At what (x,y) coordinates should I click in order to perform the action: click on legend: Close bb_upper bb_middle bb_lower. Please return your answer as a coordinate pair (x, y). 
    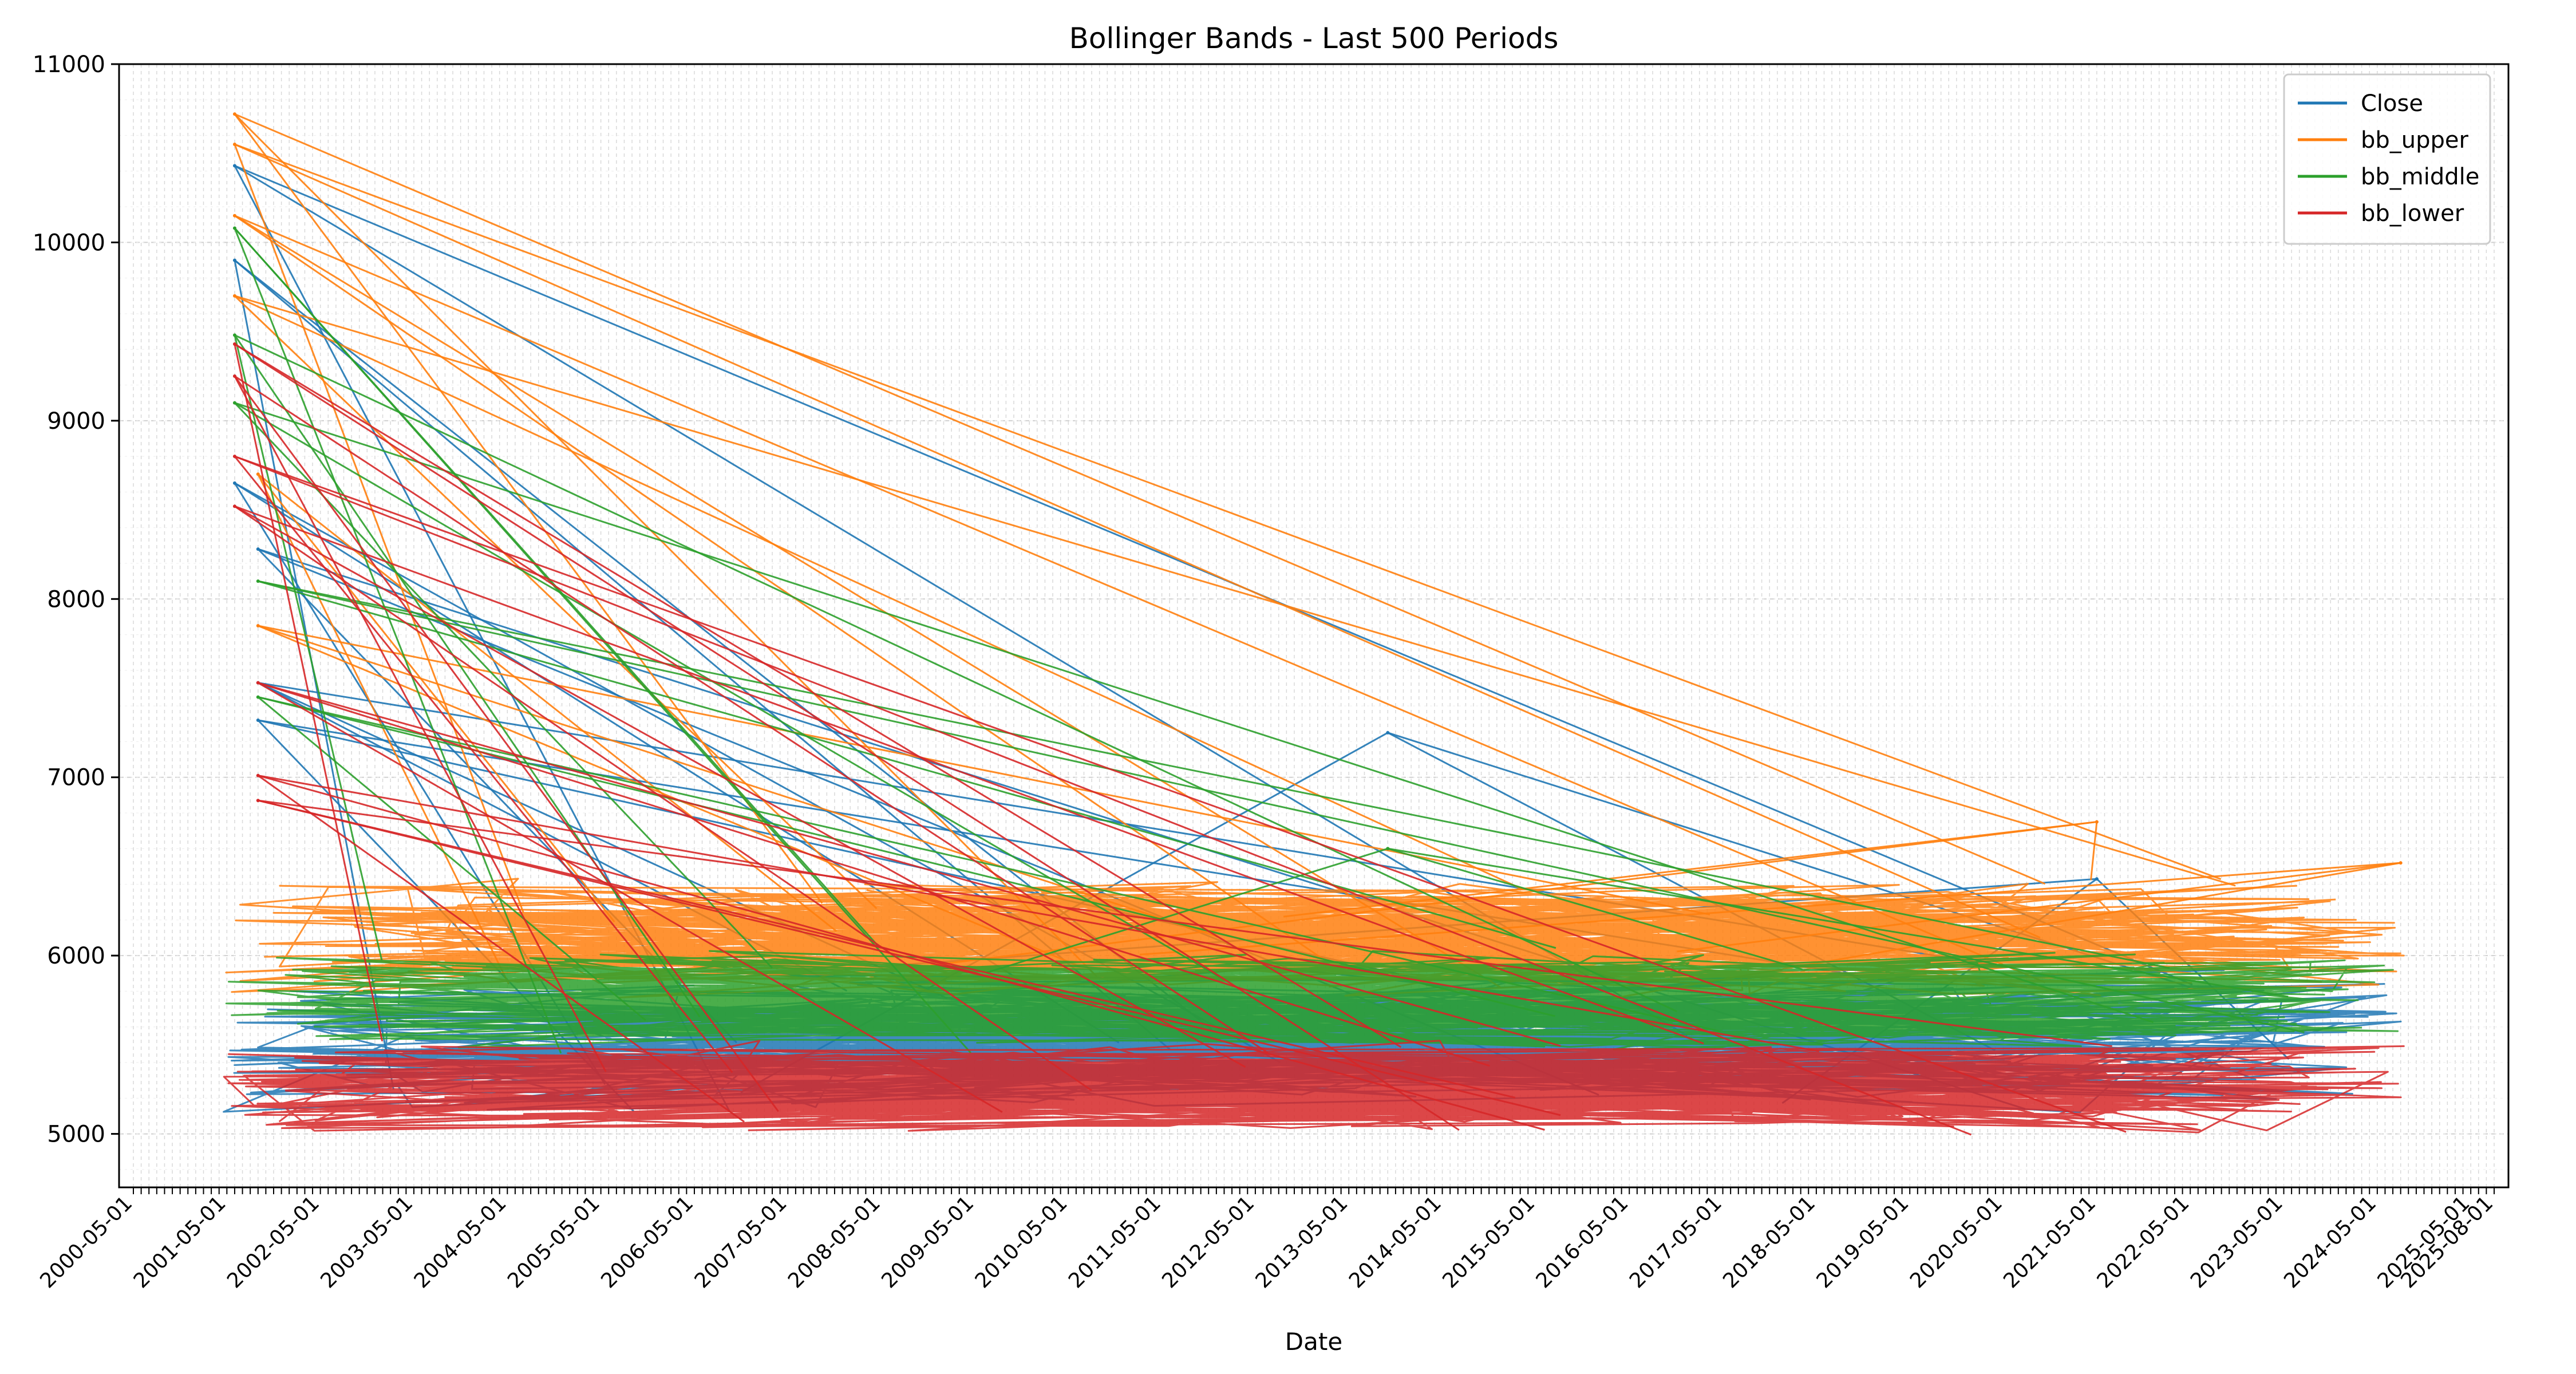
    Looking at the image, I should click on (2387, 159).